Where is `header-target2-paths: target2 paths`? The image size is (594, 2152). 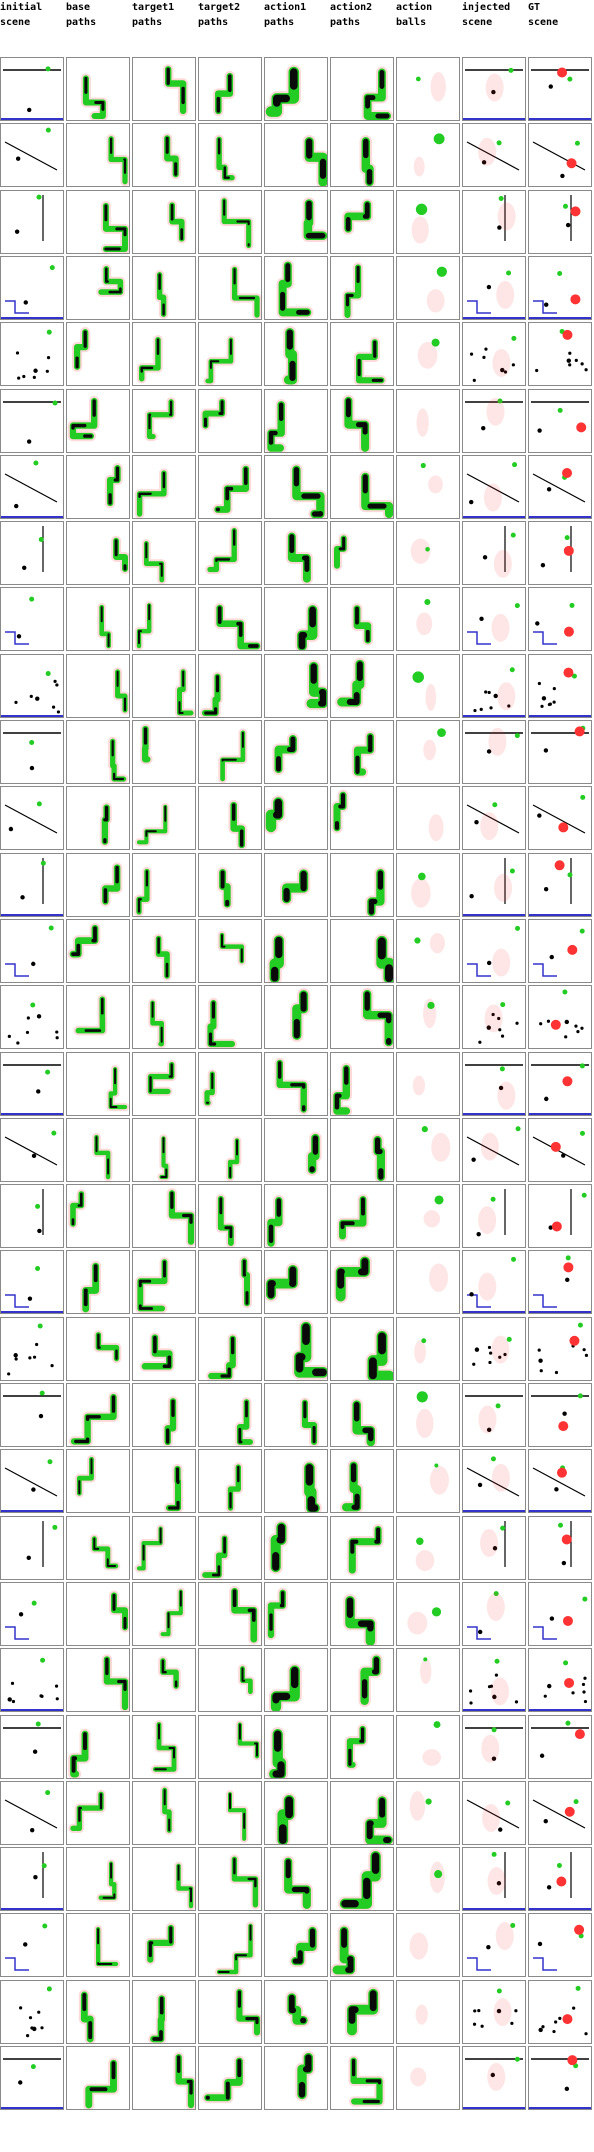 header-target2-paths: target2 paths is located at coordinates (219, 15).